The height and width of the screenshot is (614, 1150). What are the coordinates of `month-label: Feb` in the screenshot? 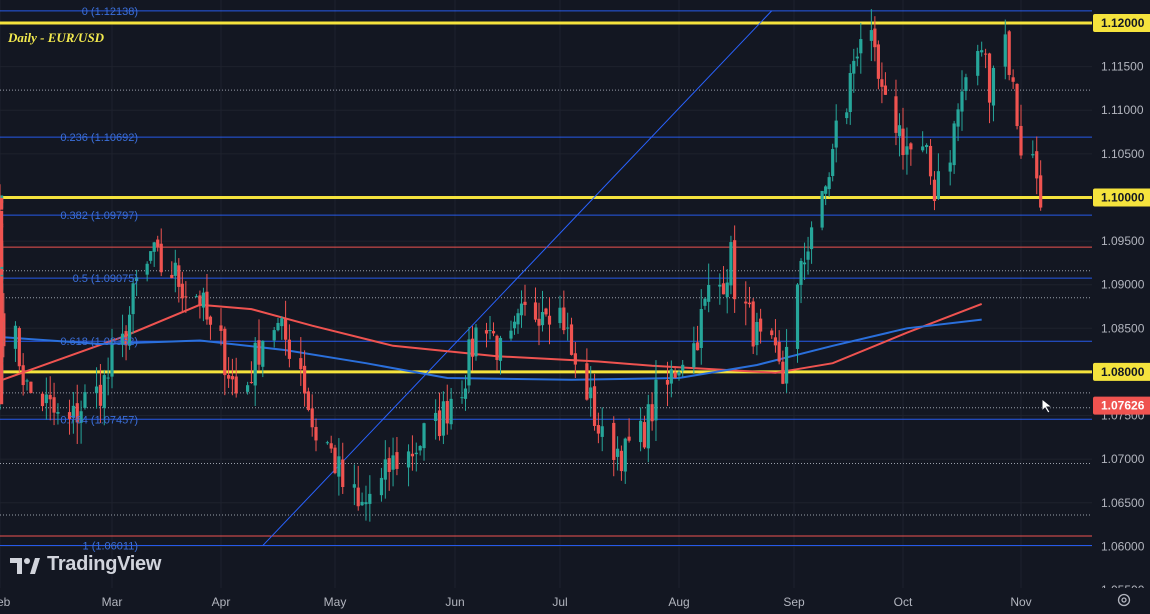 It's located at (5, 602).